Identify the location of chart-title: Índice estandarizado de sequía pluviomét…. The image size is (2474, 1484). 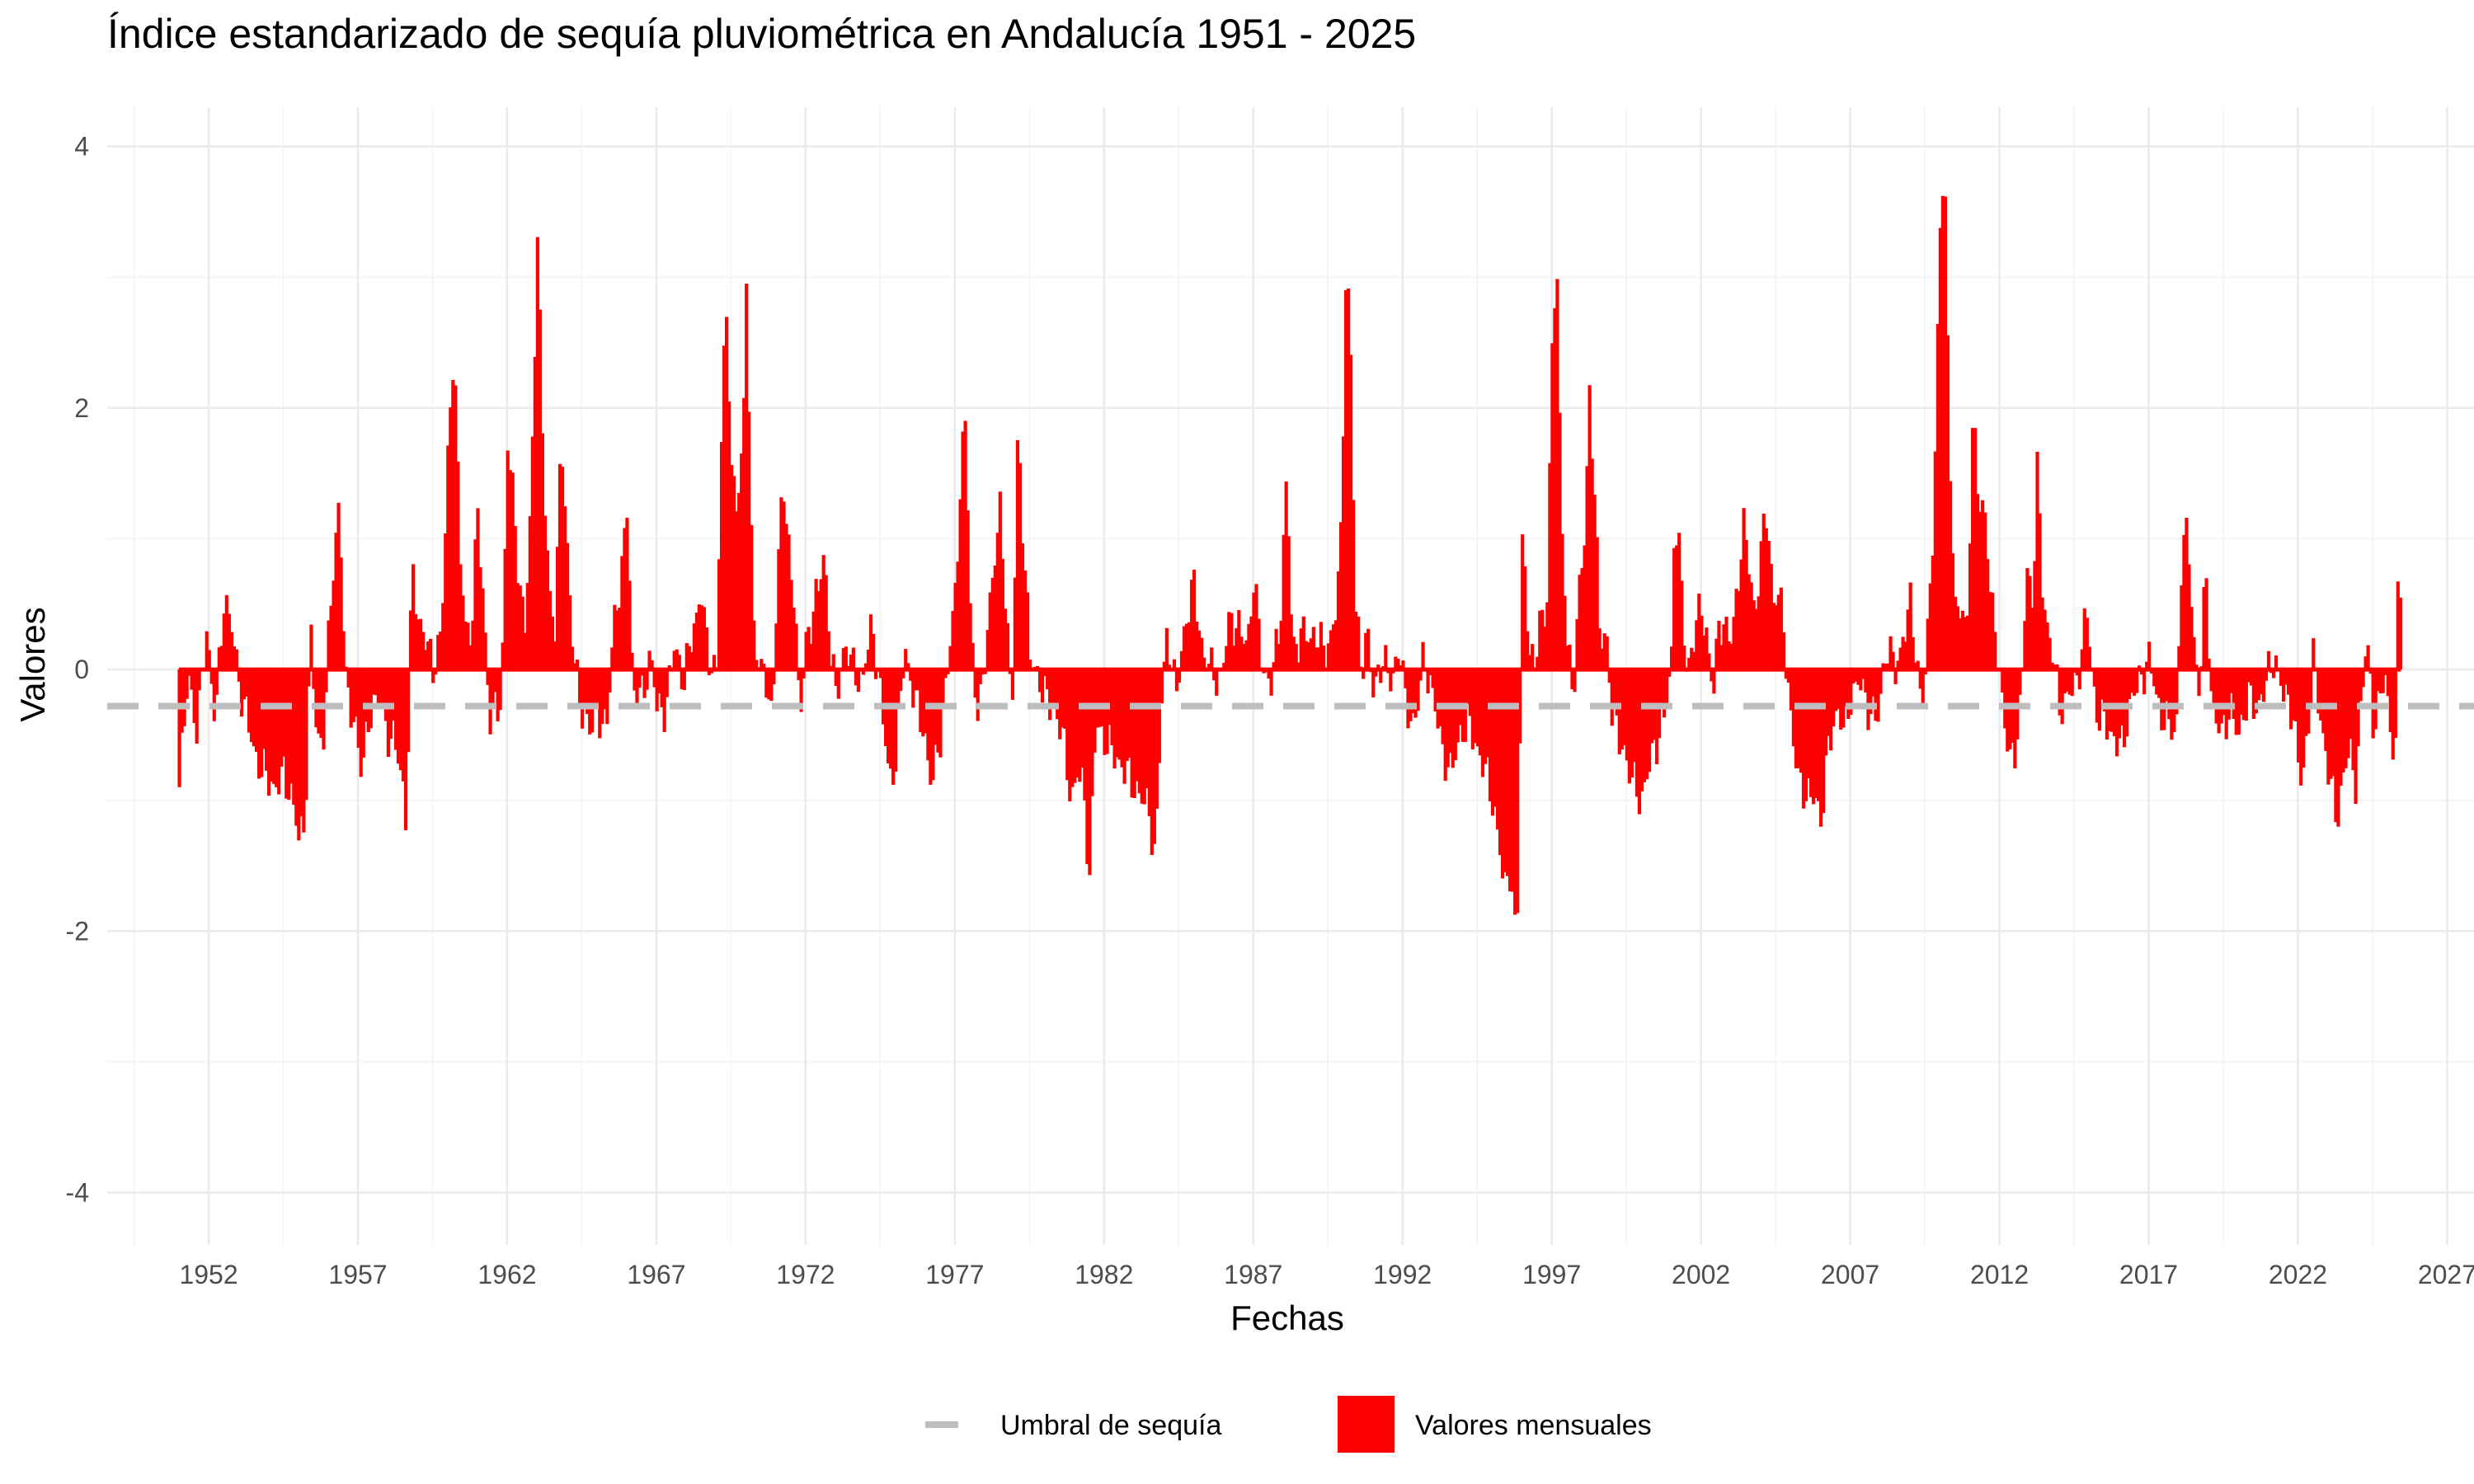
(762, 34).